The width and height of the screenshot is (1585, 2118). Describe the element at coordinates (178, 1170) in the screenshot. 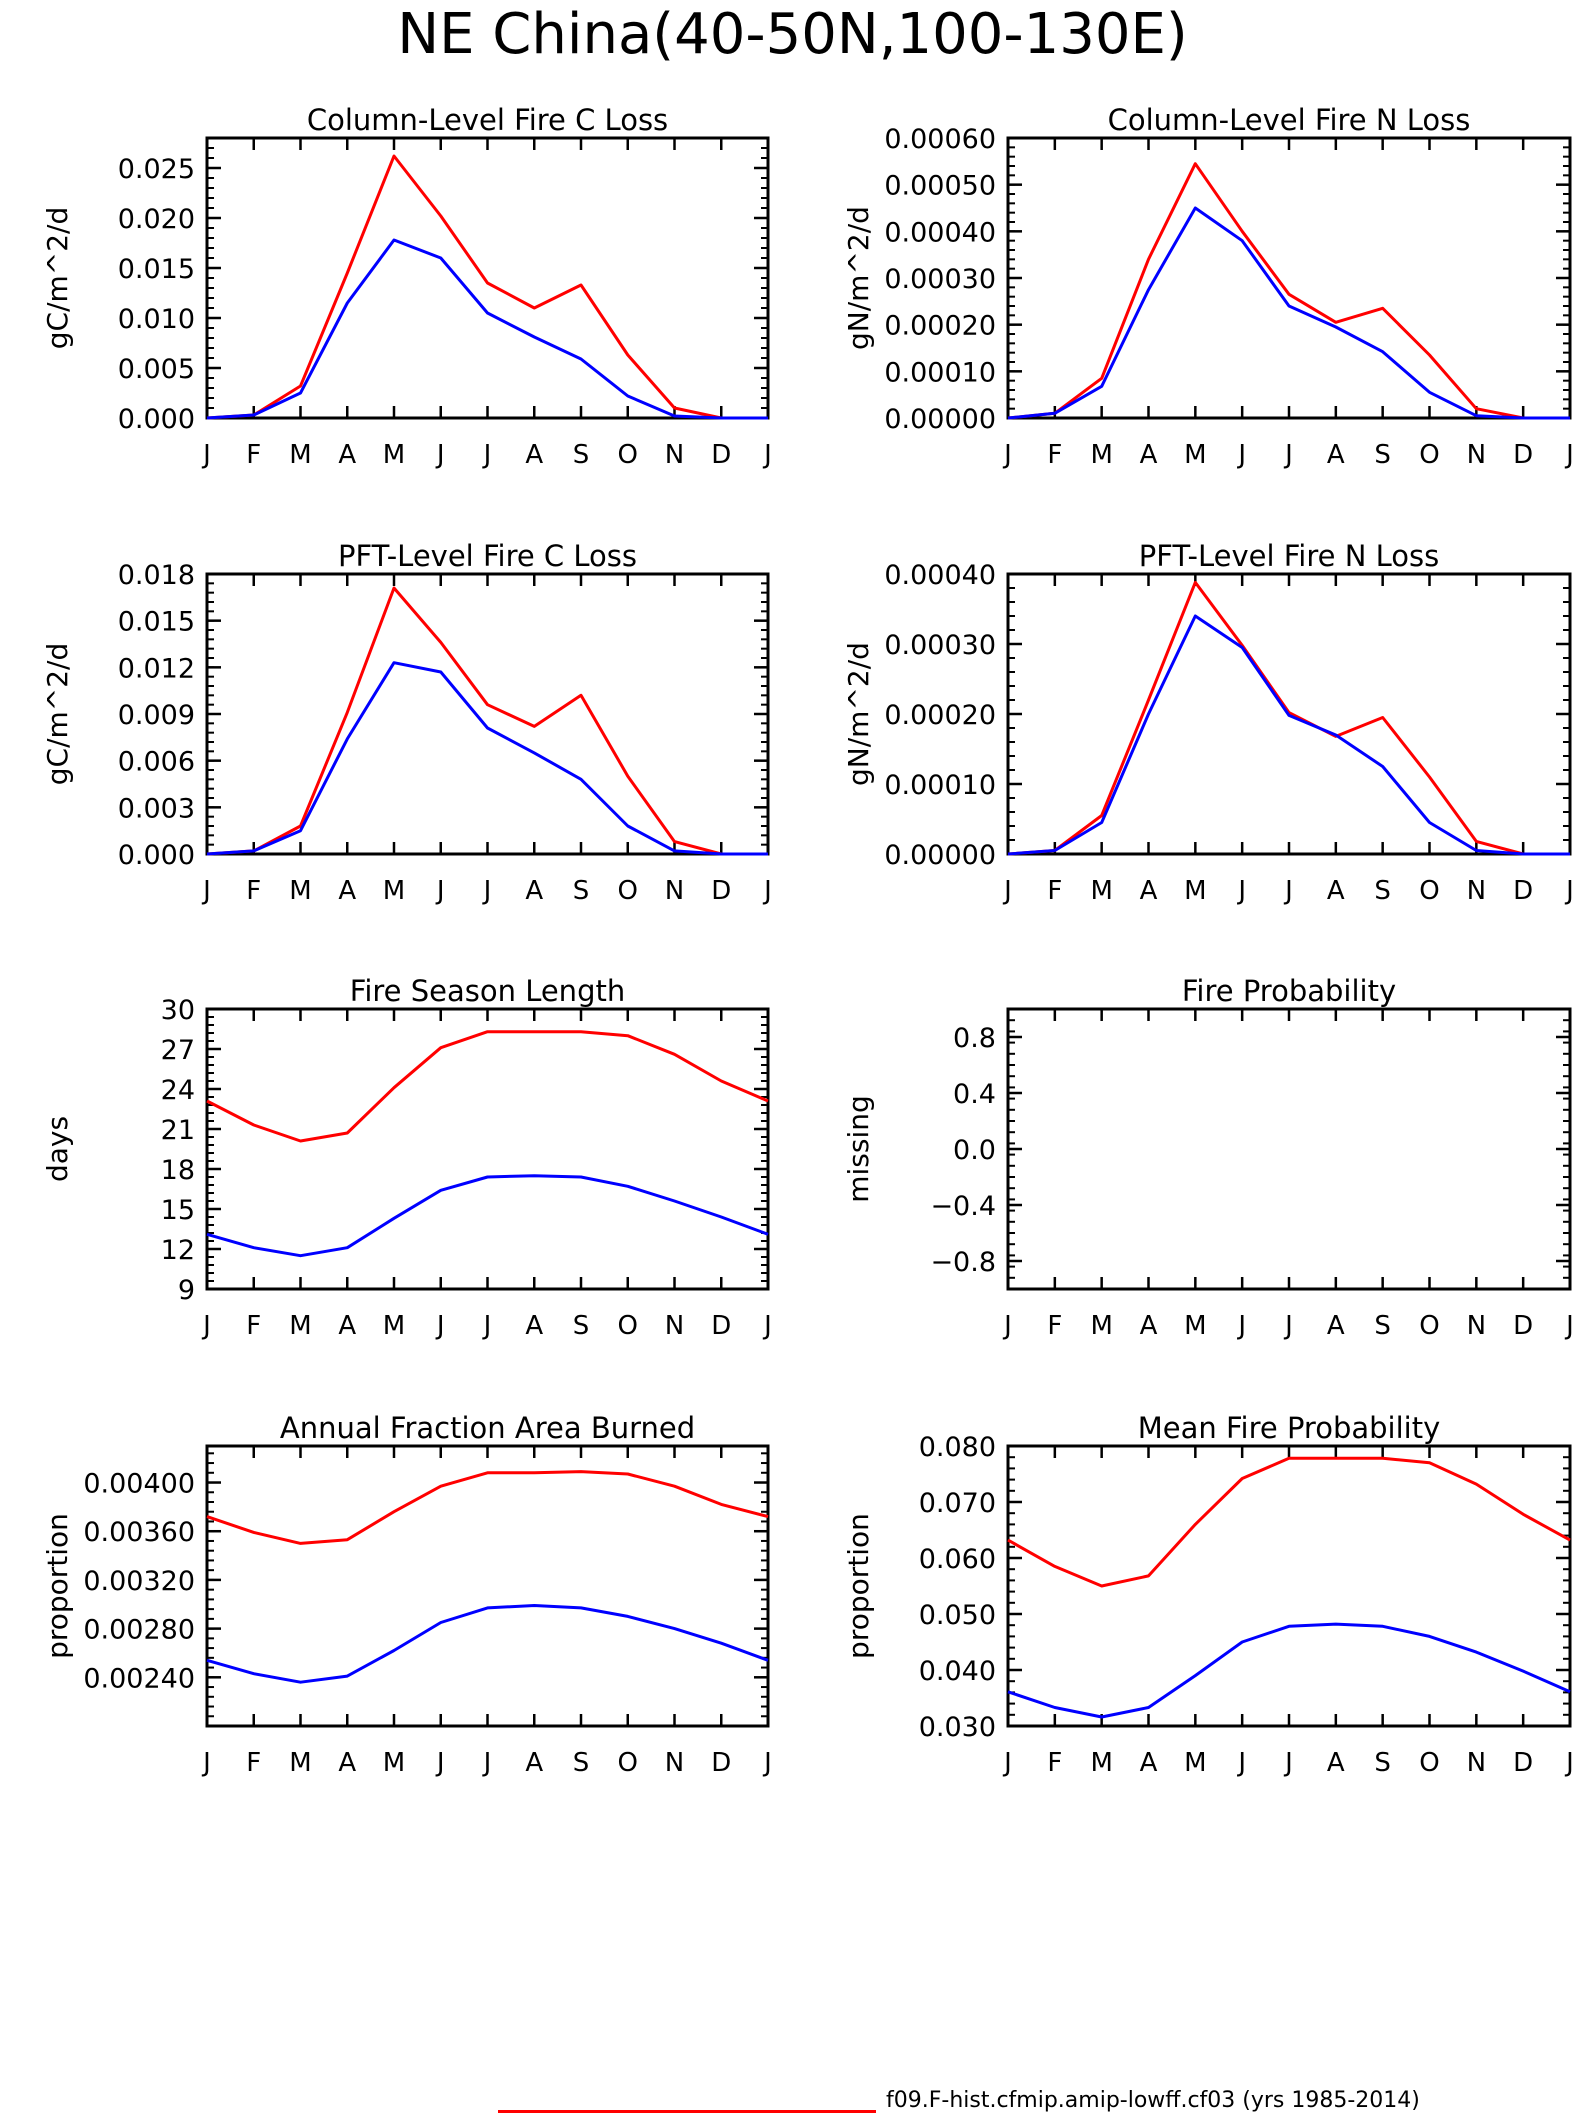

I see `y-tick-label: 18` at that location.